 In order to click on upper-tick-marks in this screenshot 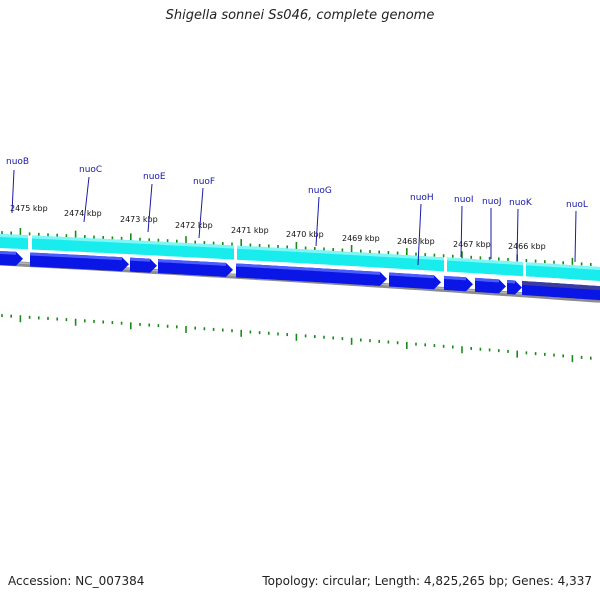, I will do `click(296, 246)`.